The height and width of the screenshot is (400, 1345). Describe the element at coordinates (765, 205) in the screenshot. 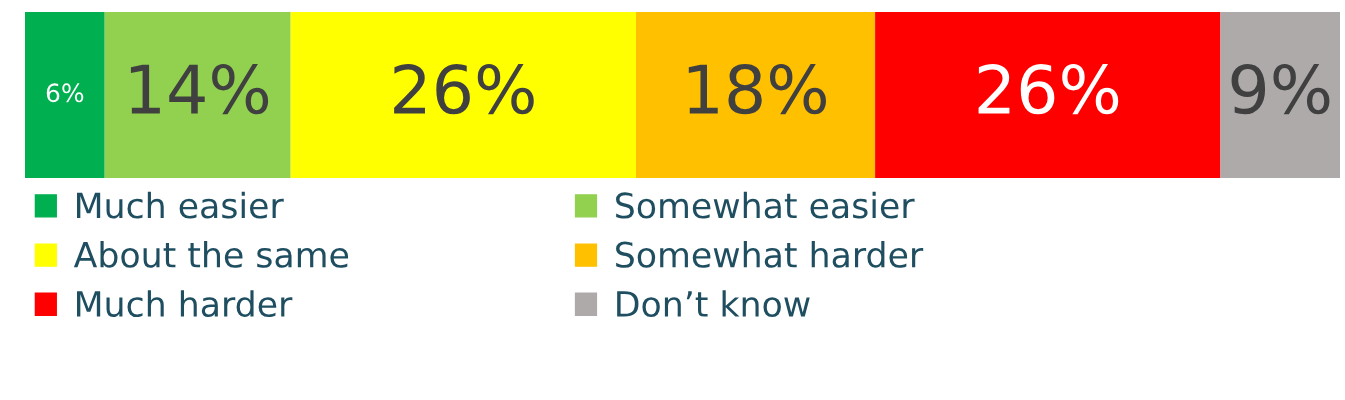

I see `legend-label: Somewhat easier` at that location.